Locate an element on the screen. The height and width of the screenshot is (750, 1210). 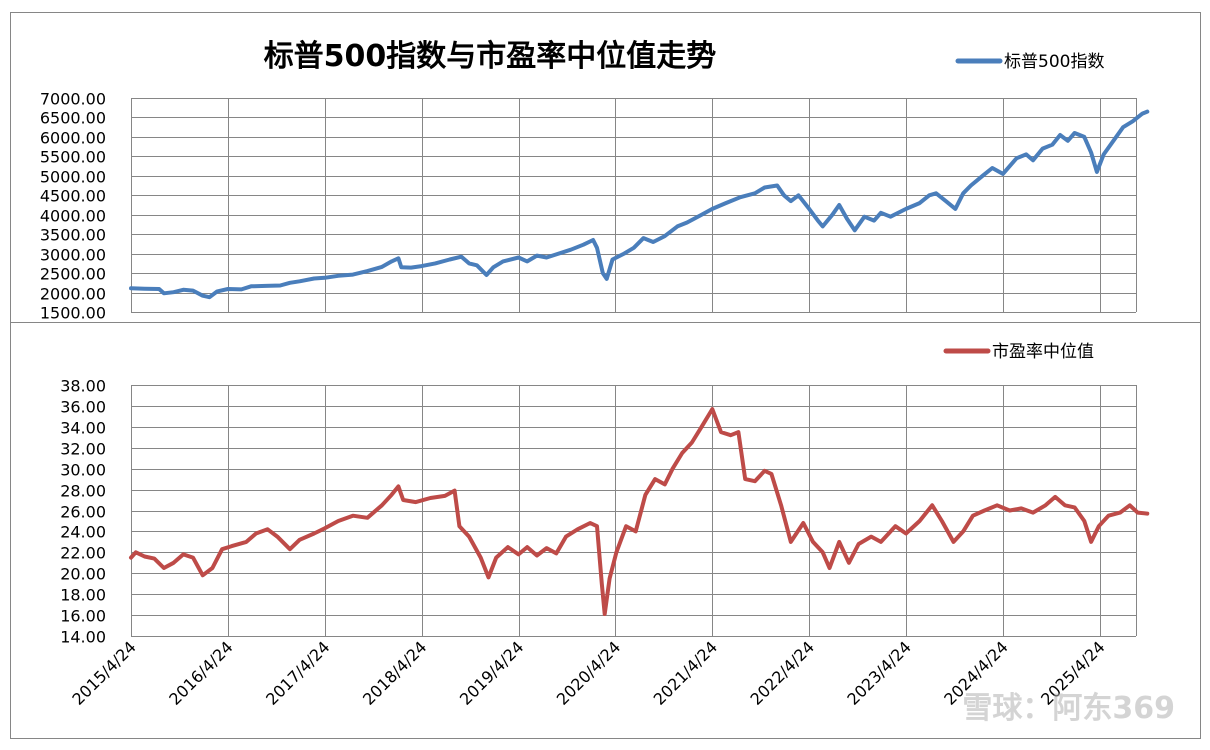
bottom-y-tick-label: 28.00 is located at coordinates (83, 491).